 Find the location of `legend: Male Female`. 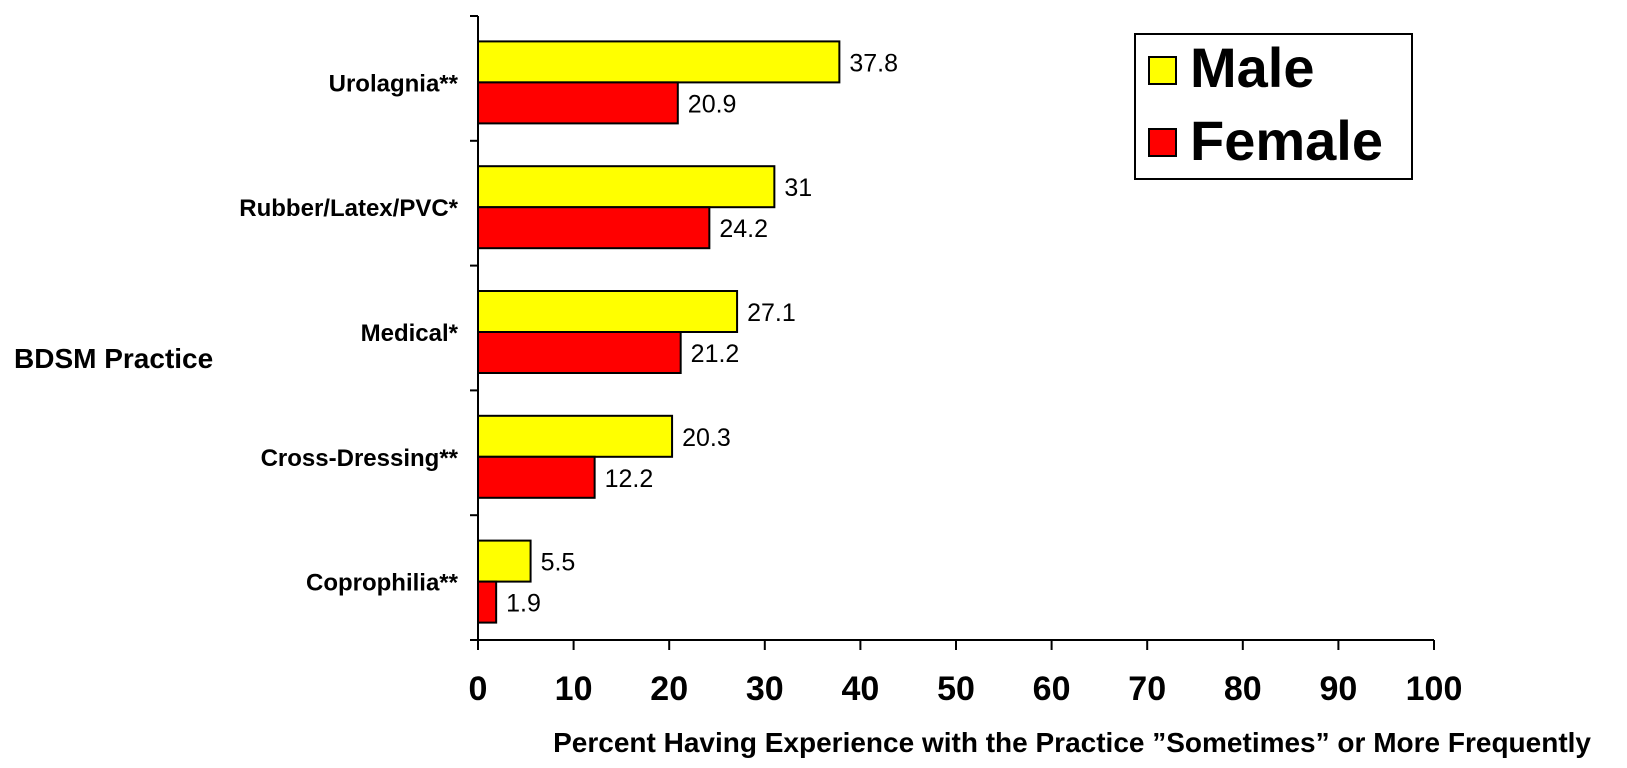

legend: Male Female is located at coordinates (1273, 106).